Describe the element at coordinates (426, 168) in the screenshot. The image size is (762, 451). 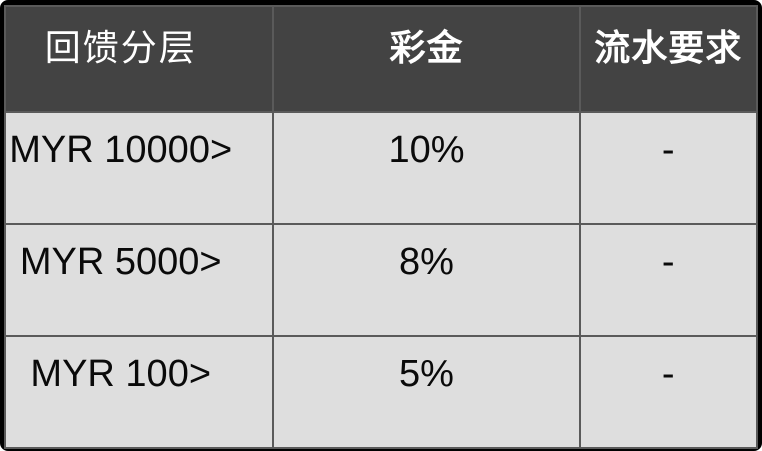
I see `bonus-cell: 10%` at that location.